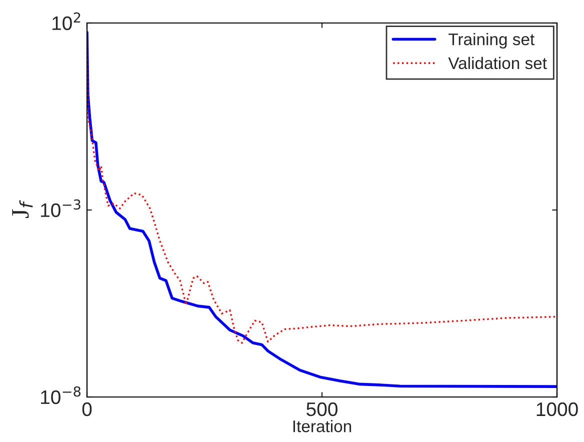  I want to click on y-tick-label: 10$^{−3}$, so click(60, 208).